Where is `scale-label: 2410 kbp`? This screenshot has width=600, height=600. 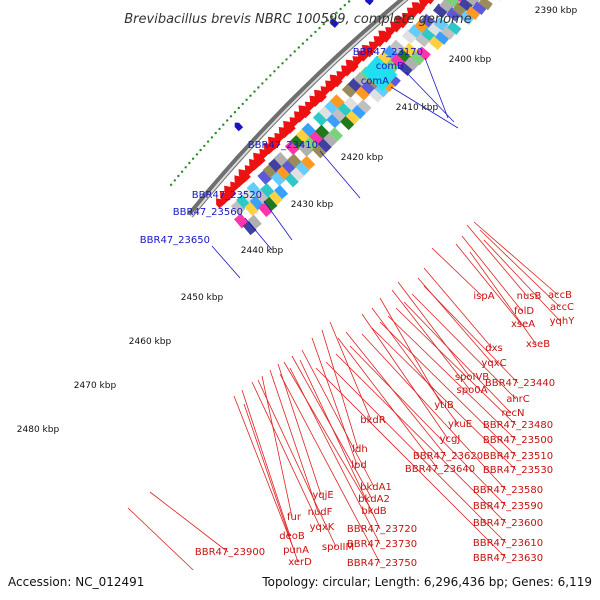 scale-label: 2410 kbp is located at coordinates (417, 108).